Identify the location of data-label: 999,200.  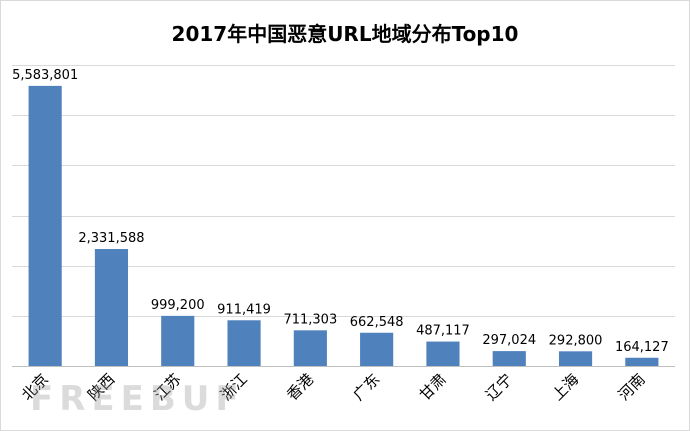
(178, 305).